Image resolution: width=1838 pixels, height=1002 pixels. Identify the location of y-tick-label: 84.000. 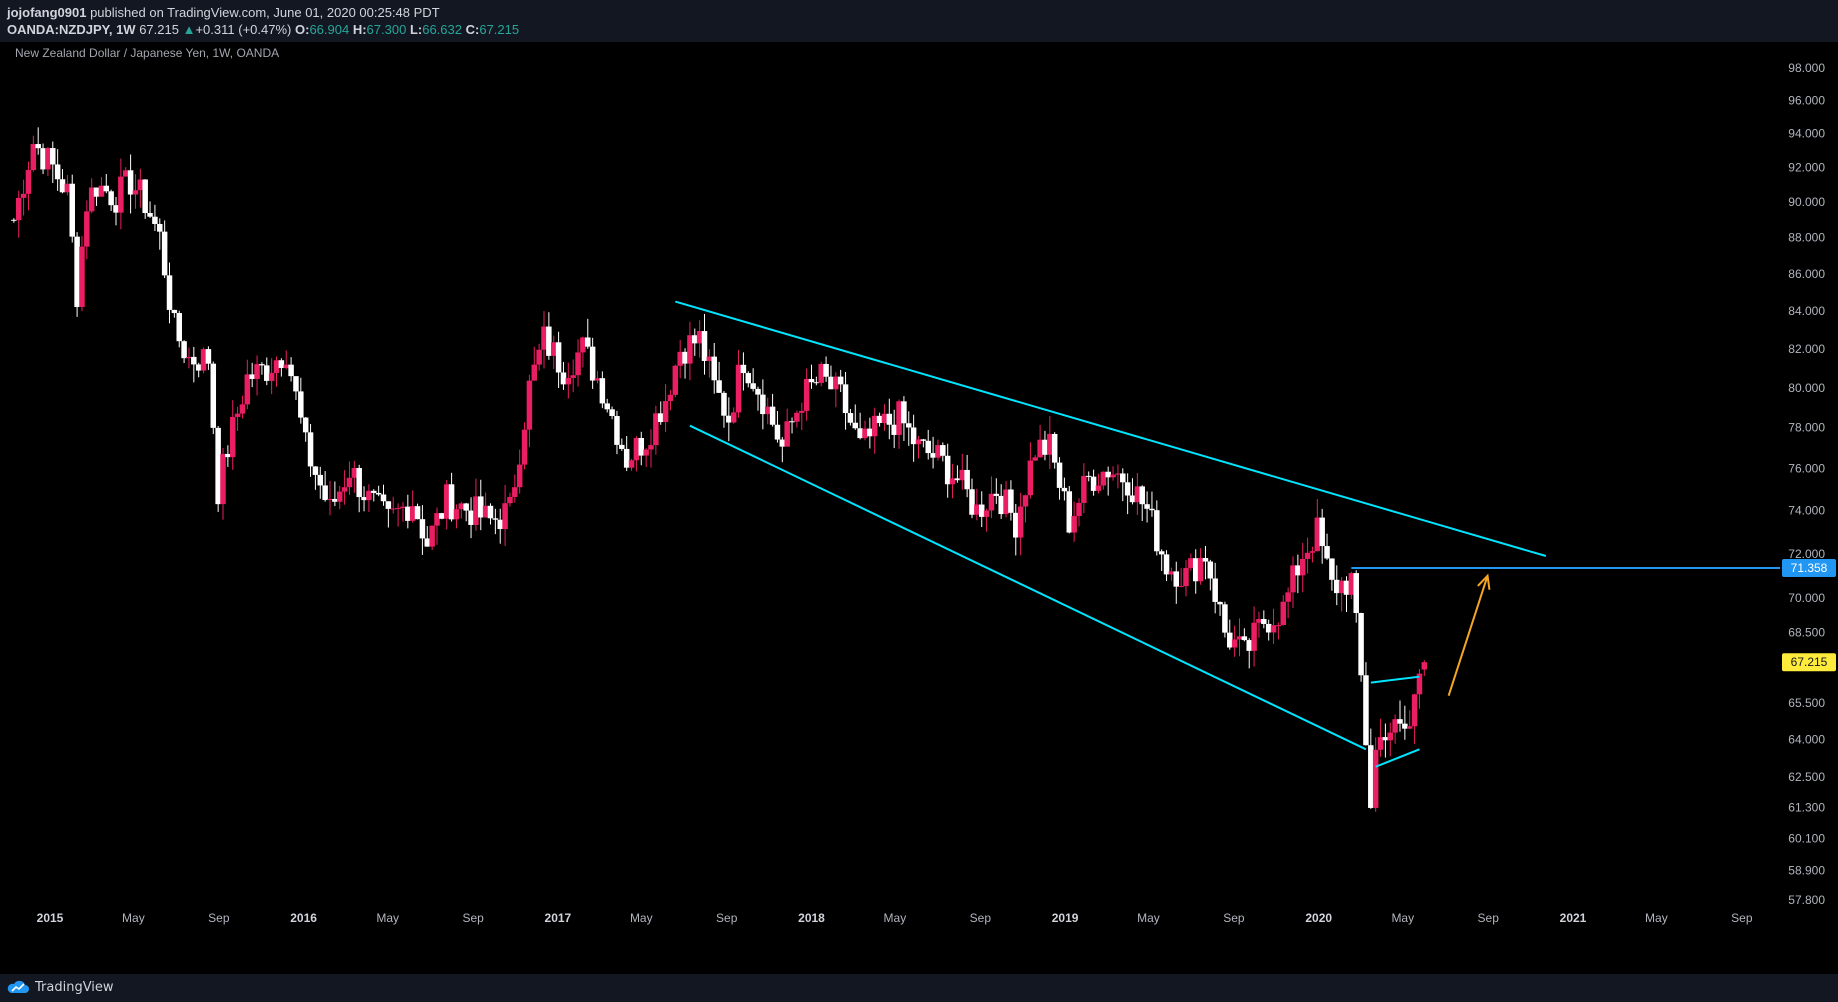
(1806, 311).